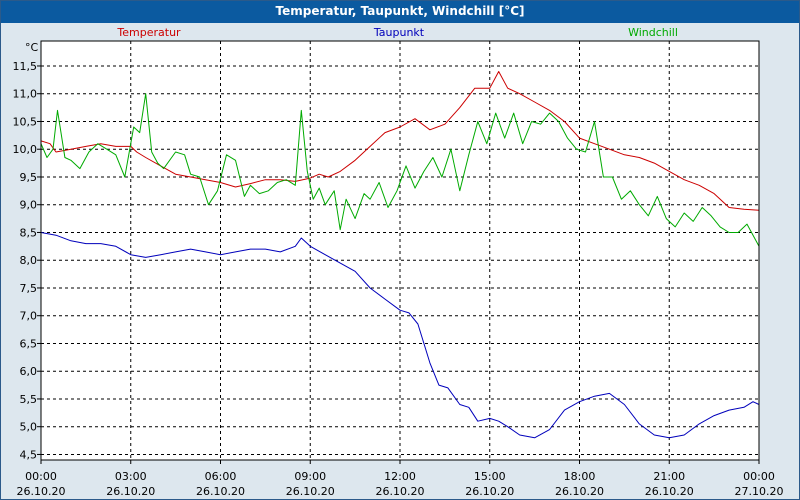  What do you see at coordinates (29, 343) in the screenshot?
I see `y-tick-label: 6,5` at bounding box center [29, 343].